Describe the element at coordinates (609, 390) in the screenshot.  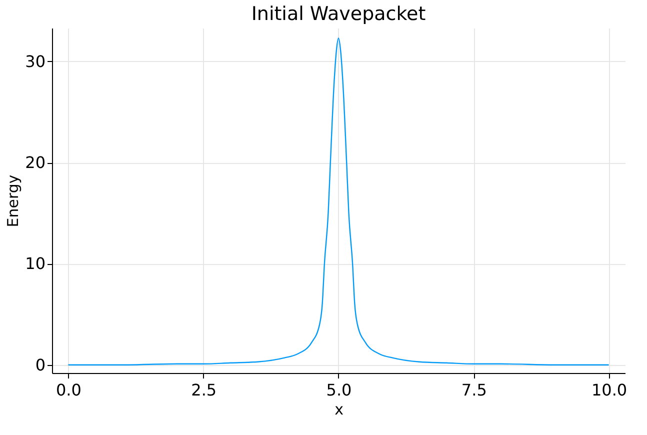
I see `x-tick-label: 10.0` at that location.